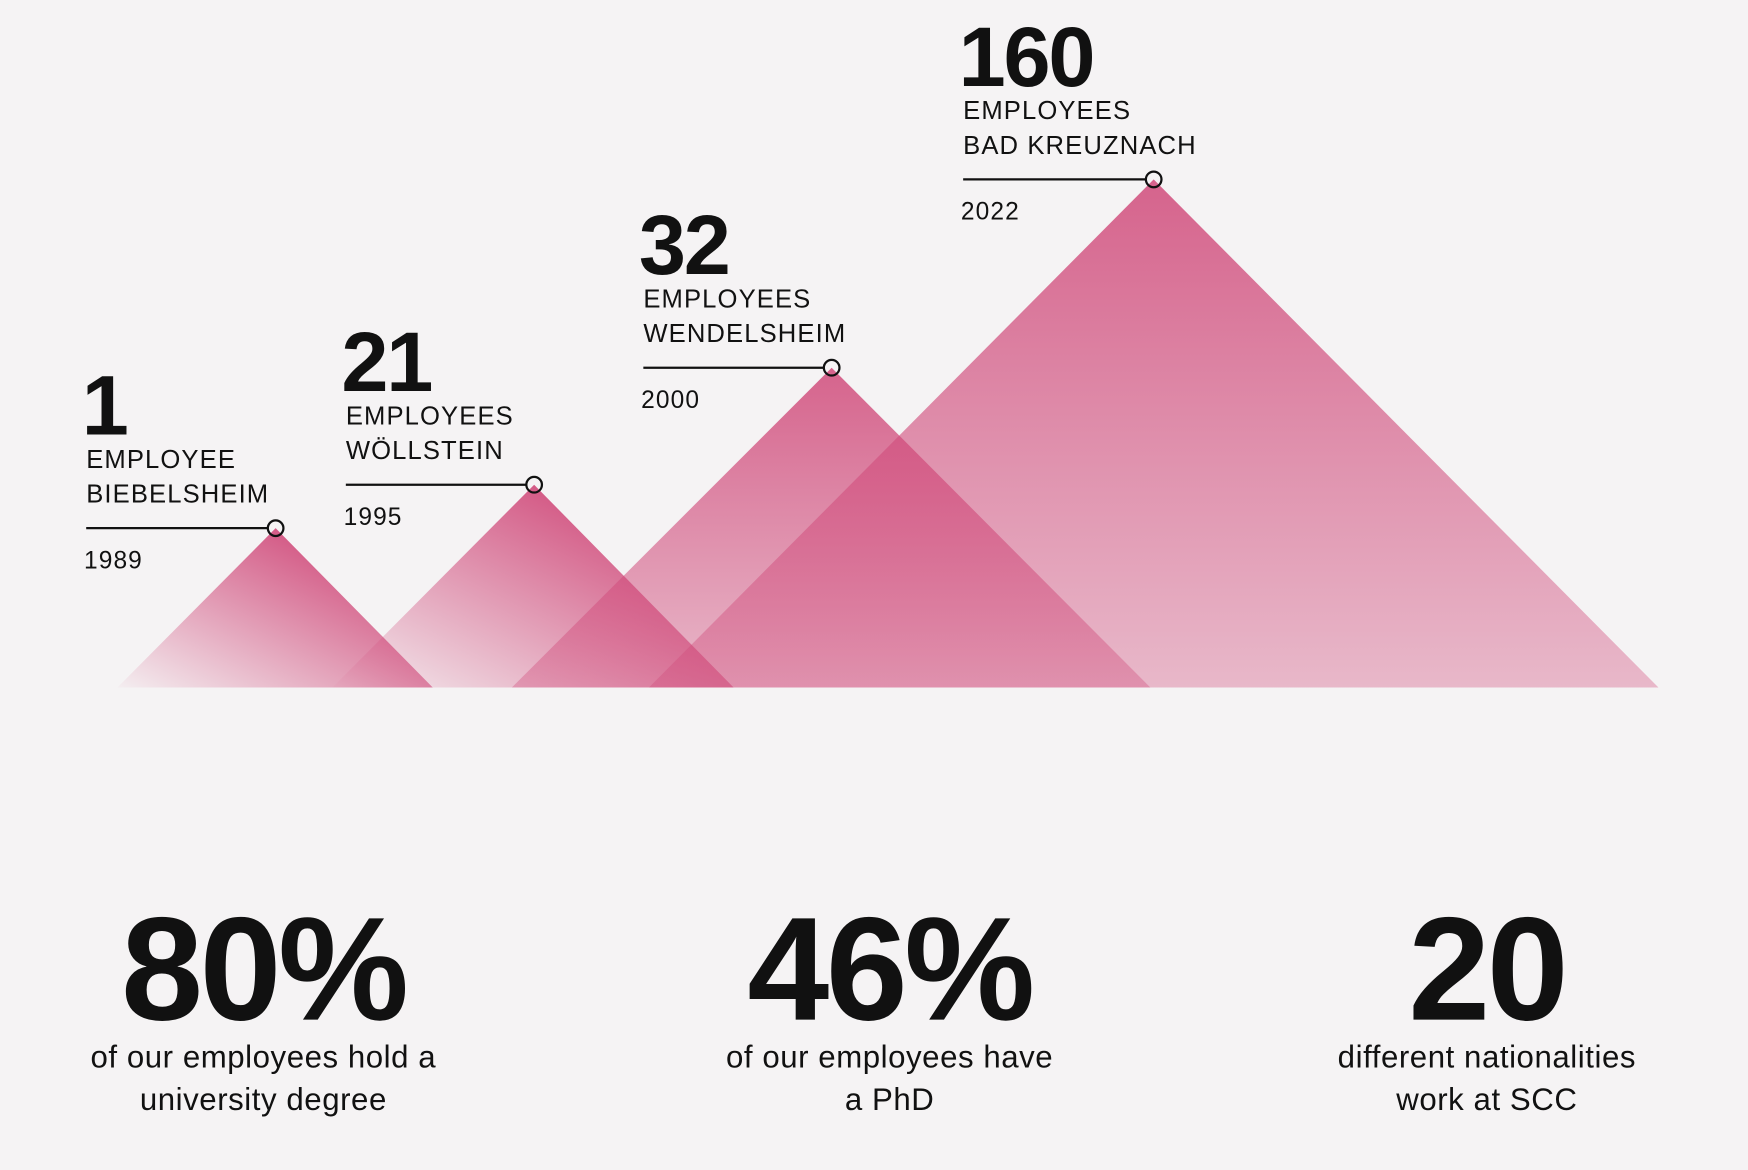  Describe the element at coordinates (990, 212) in the screenshot. I see `year-label: 2022` at that location.